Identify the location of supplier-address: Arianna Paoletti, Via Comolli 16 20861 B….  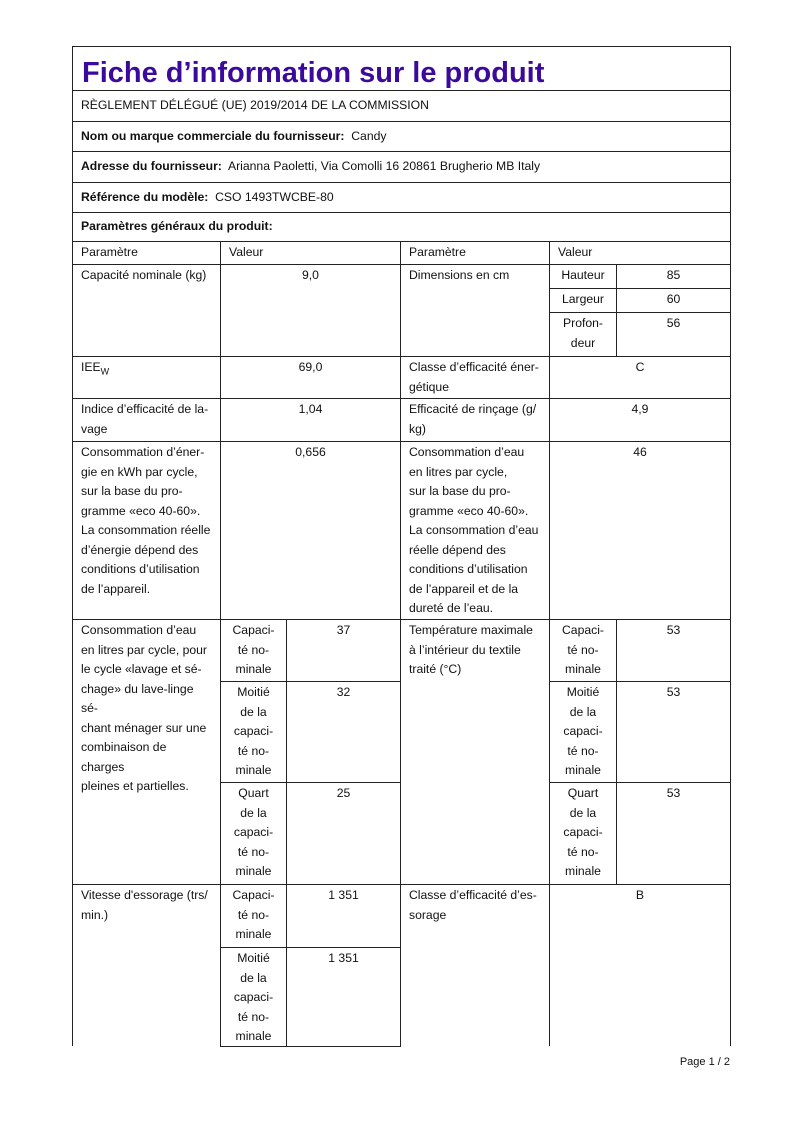
(384, 166).